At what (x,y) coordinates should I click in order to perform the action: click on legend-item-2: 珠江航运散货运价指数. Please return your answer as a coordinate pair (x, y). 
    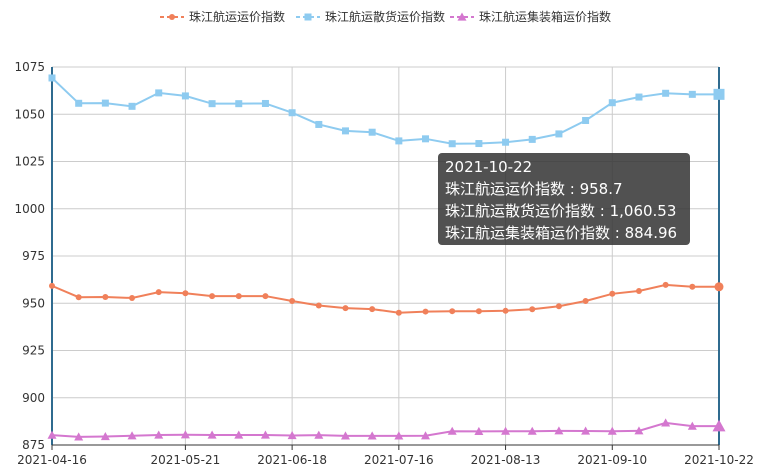
    Looking at the image, I should click on (370, 16).